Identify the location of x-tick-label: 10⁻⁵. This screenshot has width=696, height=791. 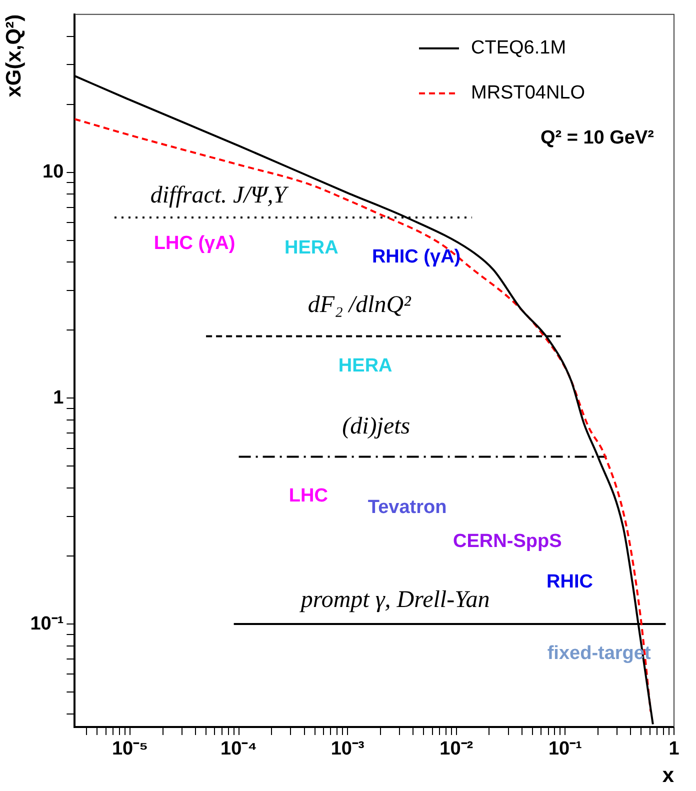
(130, 749).